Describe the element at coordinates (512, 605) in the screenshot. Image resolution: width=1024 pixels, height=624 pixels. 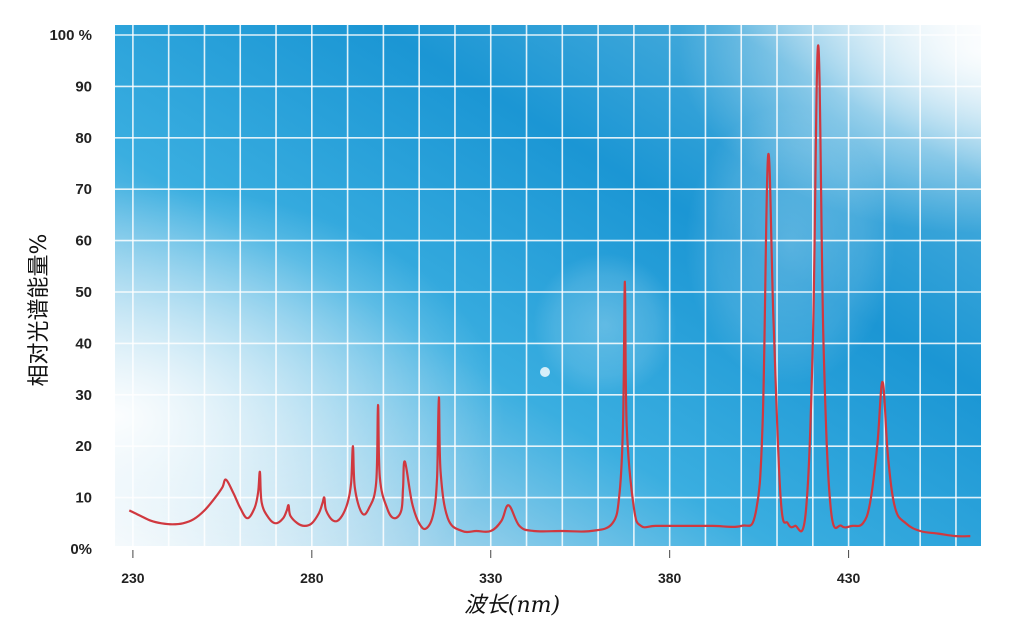
I see `x-axis-label: 波长(nm)` at that location.